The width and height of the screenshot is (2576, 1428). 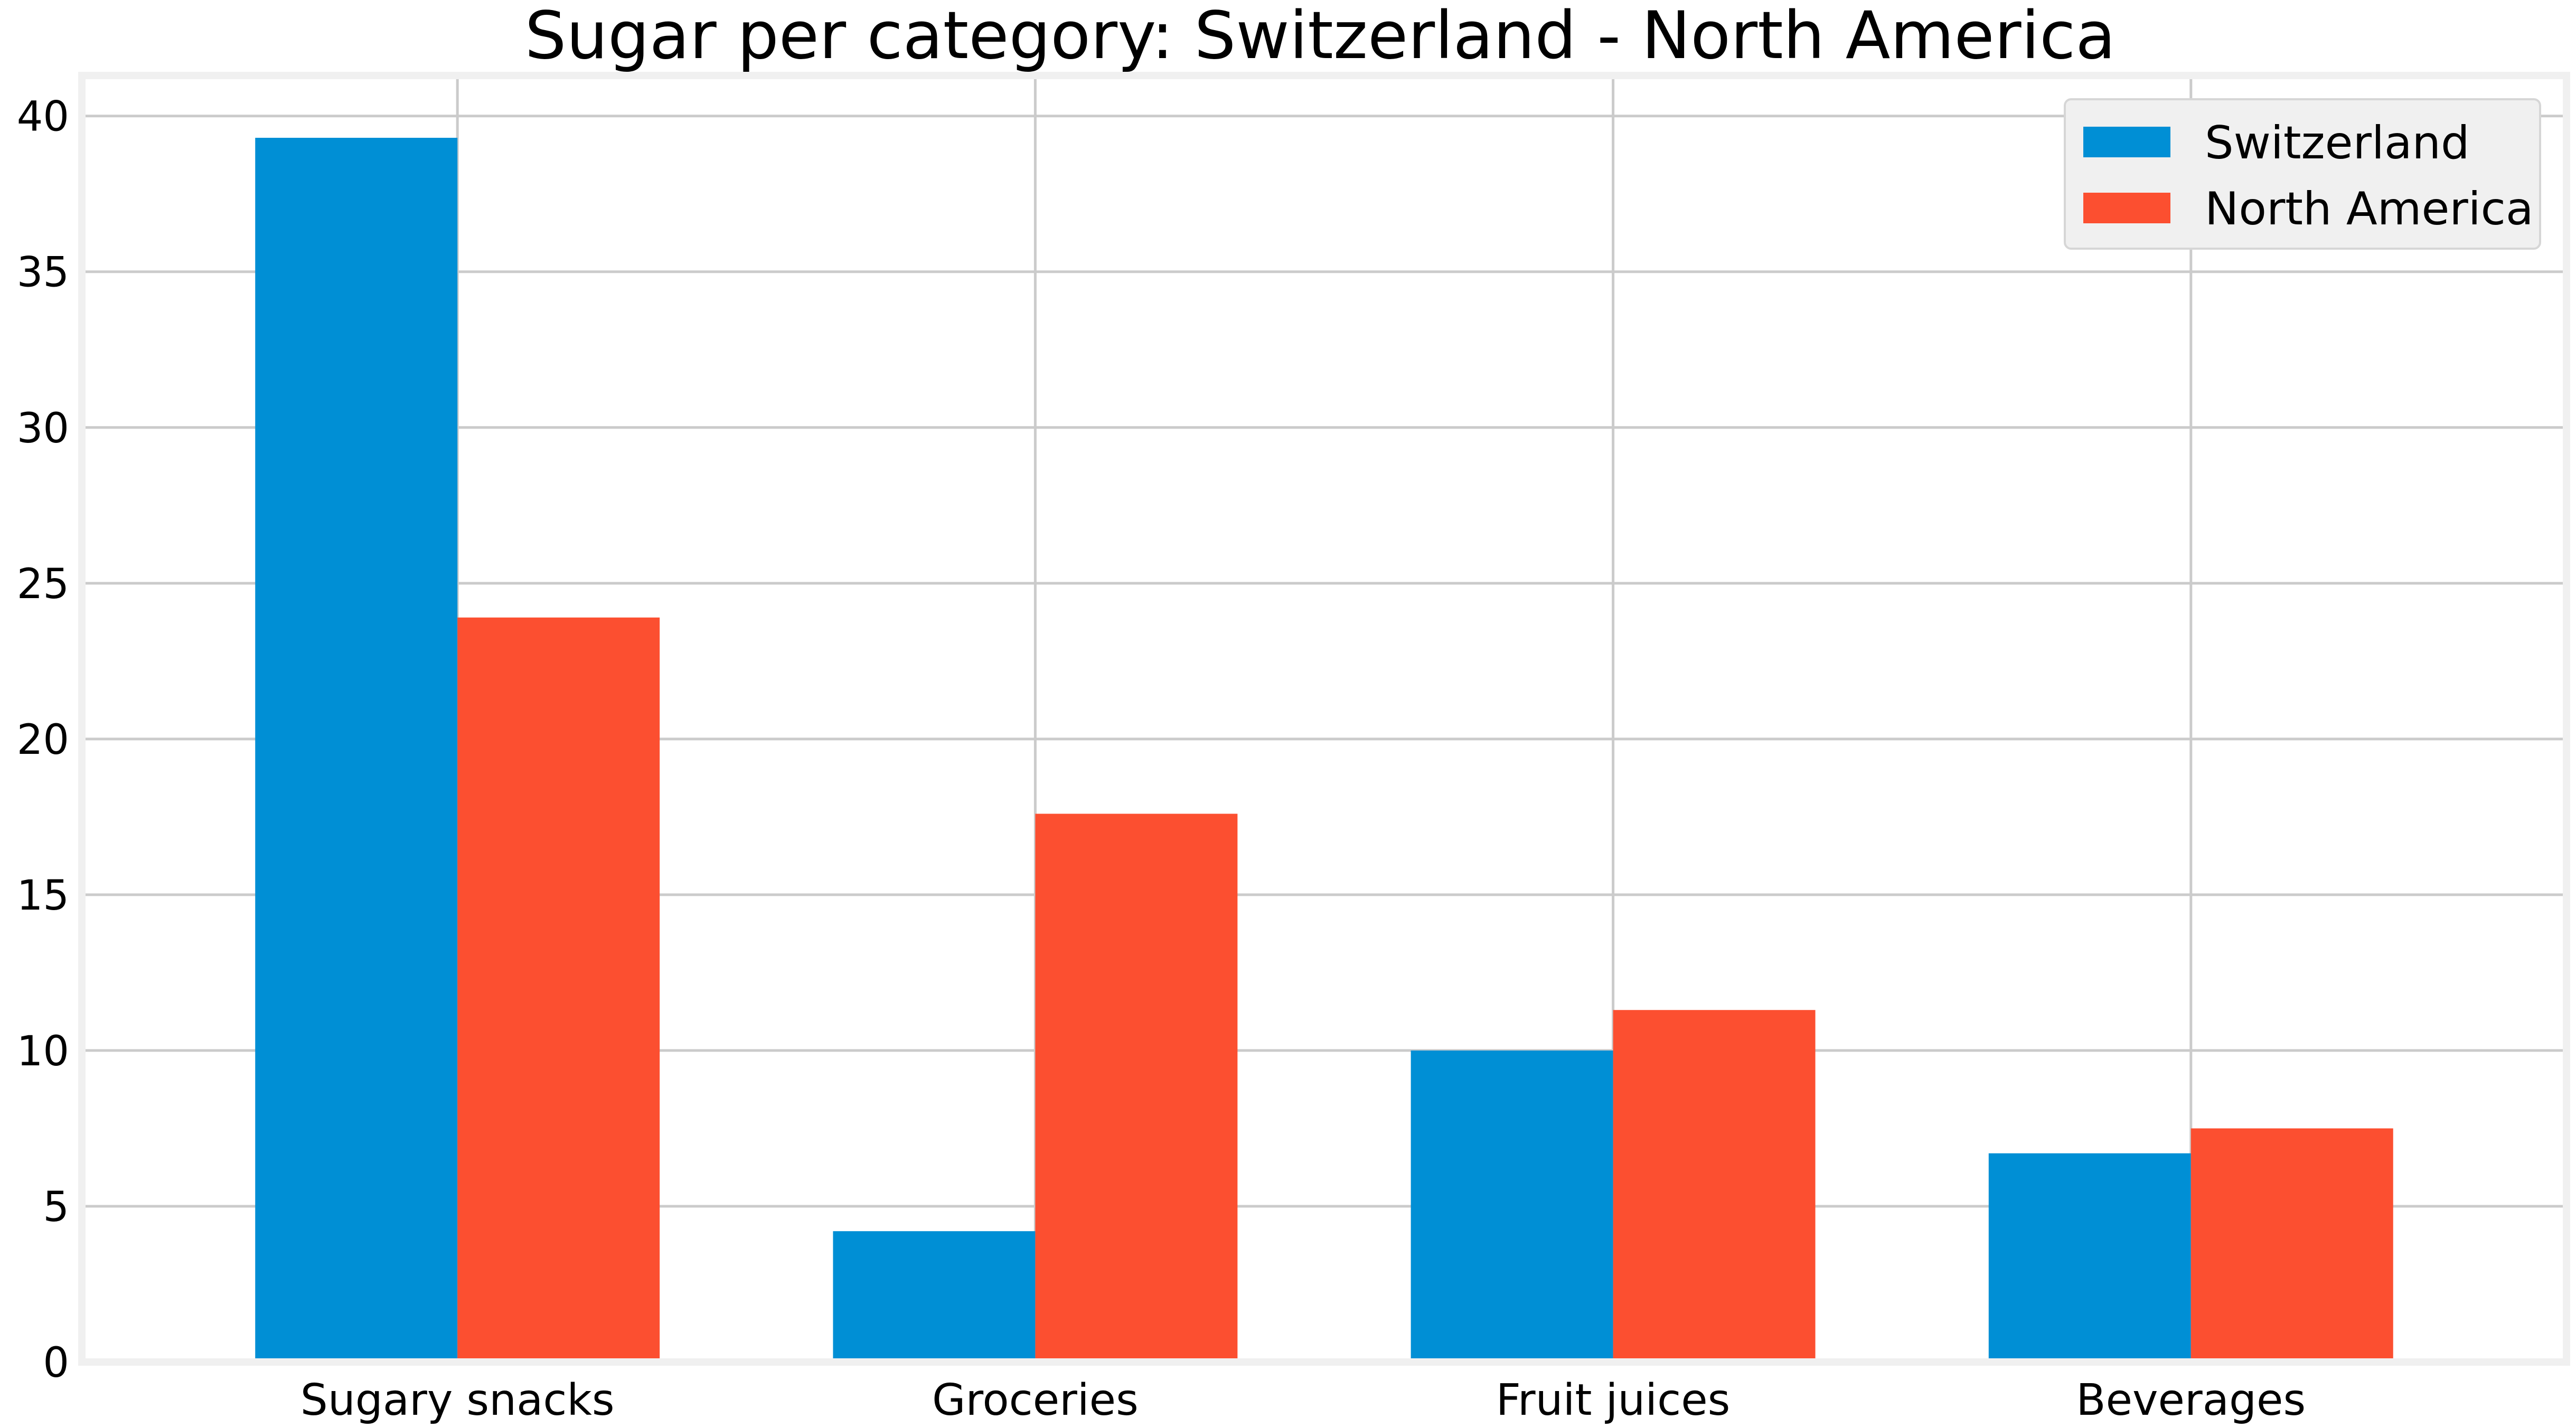 What do you see at coordinates (43, 896) in the screenshot?
I see `y-tick-label: 15` at bounding box center [43, 896].